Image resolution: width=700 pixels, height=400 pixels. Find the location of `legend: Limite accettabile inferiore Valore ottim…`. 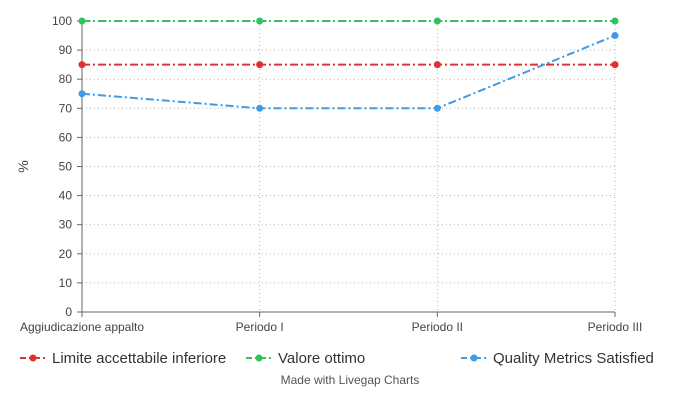

legend: Limite accettabile inferiore Valore ottim… is located at coordinates (337, 358).